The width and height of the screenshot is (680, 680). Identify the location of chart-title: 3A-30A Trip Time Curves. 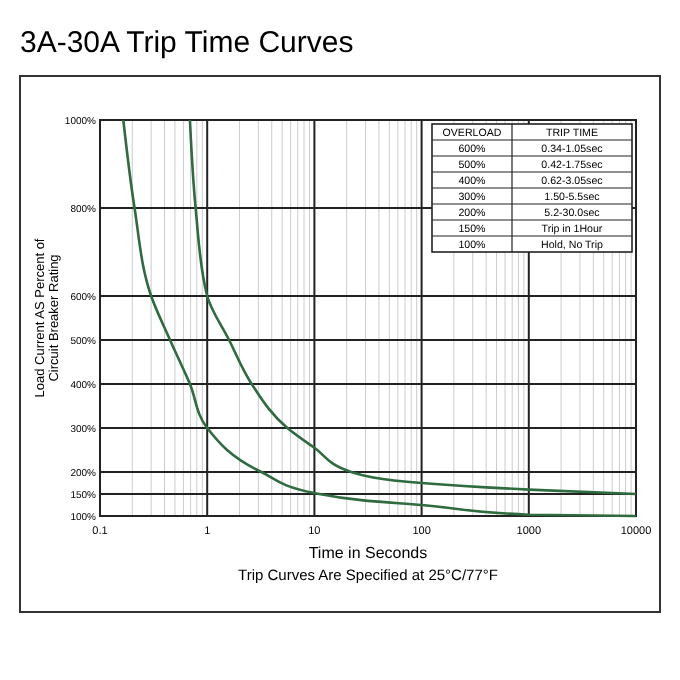
(187, 43).